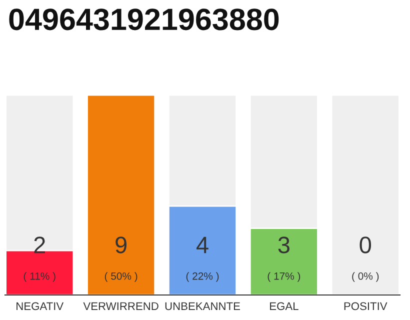  Describe the element at coordinates (40, 259) in the screenshot. I see `data-label: 2 ( 11% )` at that location.